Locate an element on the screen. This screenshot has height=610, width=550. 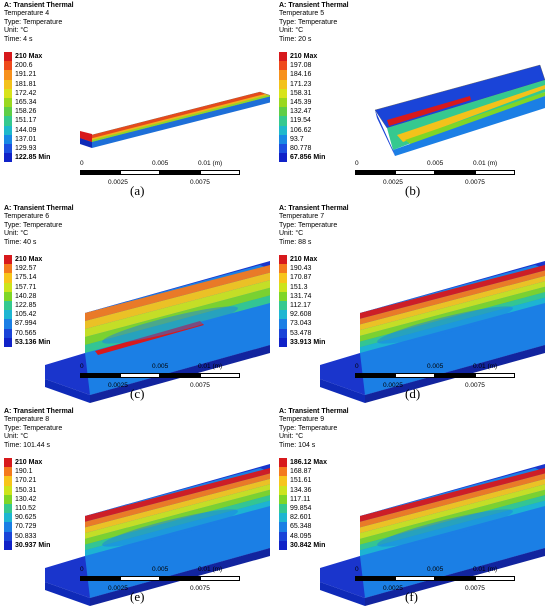
legend-entry: 131.74 is located at coordinates (302, 296).